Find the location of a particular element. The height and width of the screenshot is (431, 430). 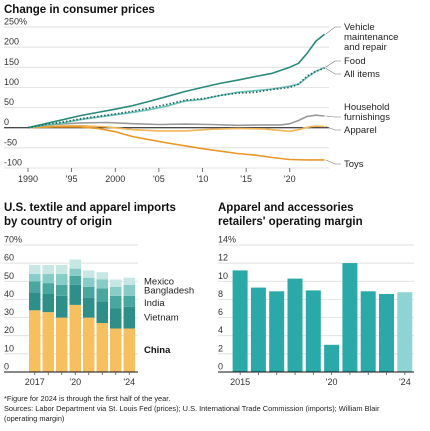

x-tick-label: '95 is located at coordinates (72, 179).